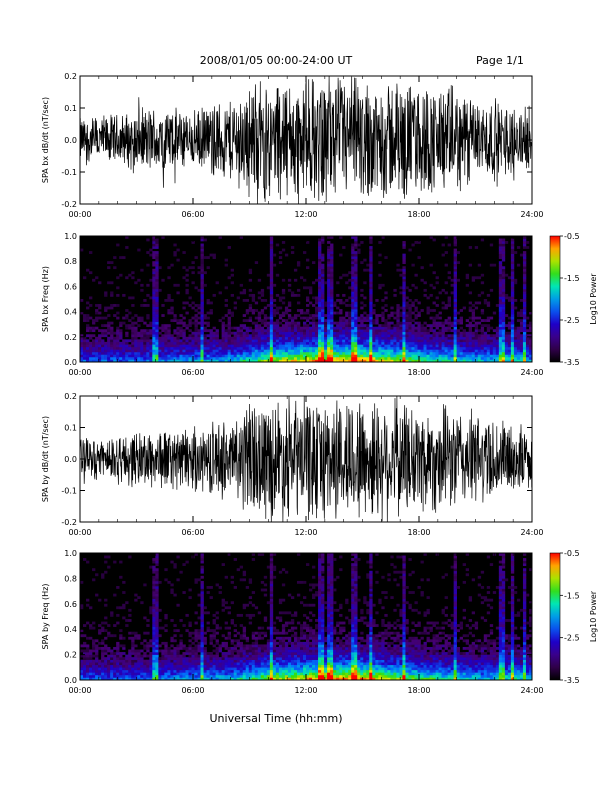 The width and height of the screenshot is (612, 792). What do you see at coordinates (69, 172) in the screenshot?
I see `y-tick-label: -0.1` at bounding box center [69, 172].